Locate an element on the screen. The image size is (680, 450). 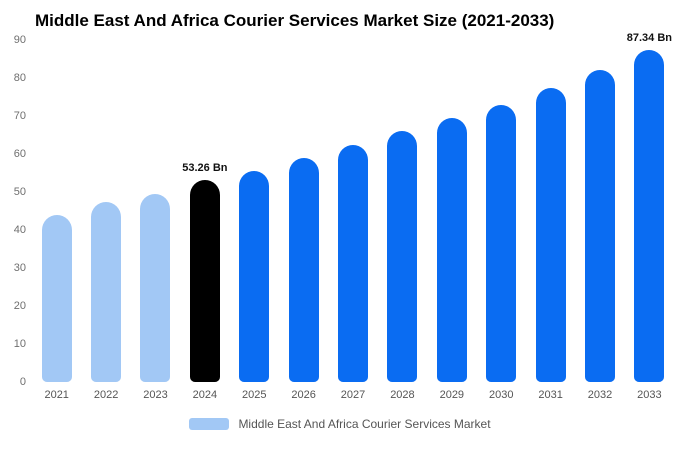
bar-slot: 87.34 Bn is located at coordinates (649, 207).